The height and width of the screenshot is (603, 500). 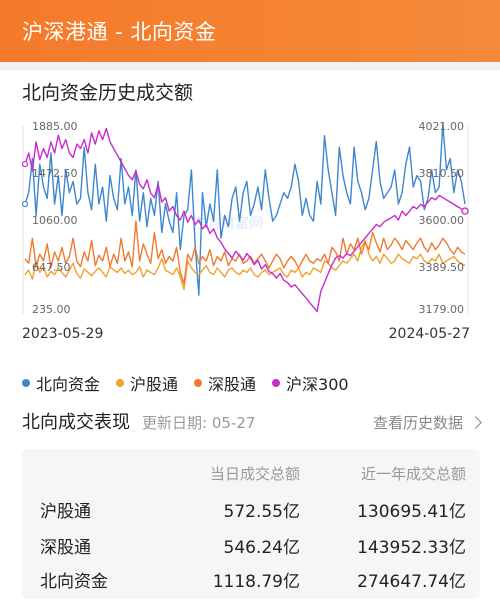 What do you see at coordinates (76, 422) in the screenshot?
I see `performance-title: 北向成交表现` at bounding box center [76, 422].